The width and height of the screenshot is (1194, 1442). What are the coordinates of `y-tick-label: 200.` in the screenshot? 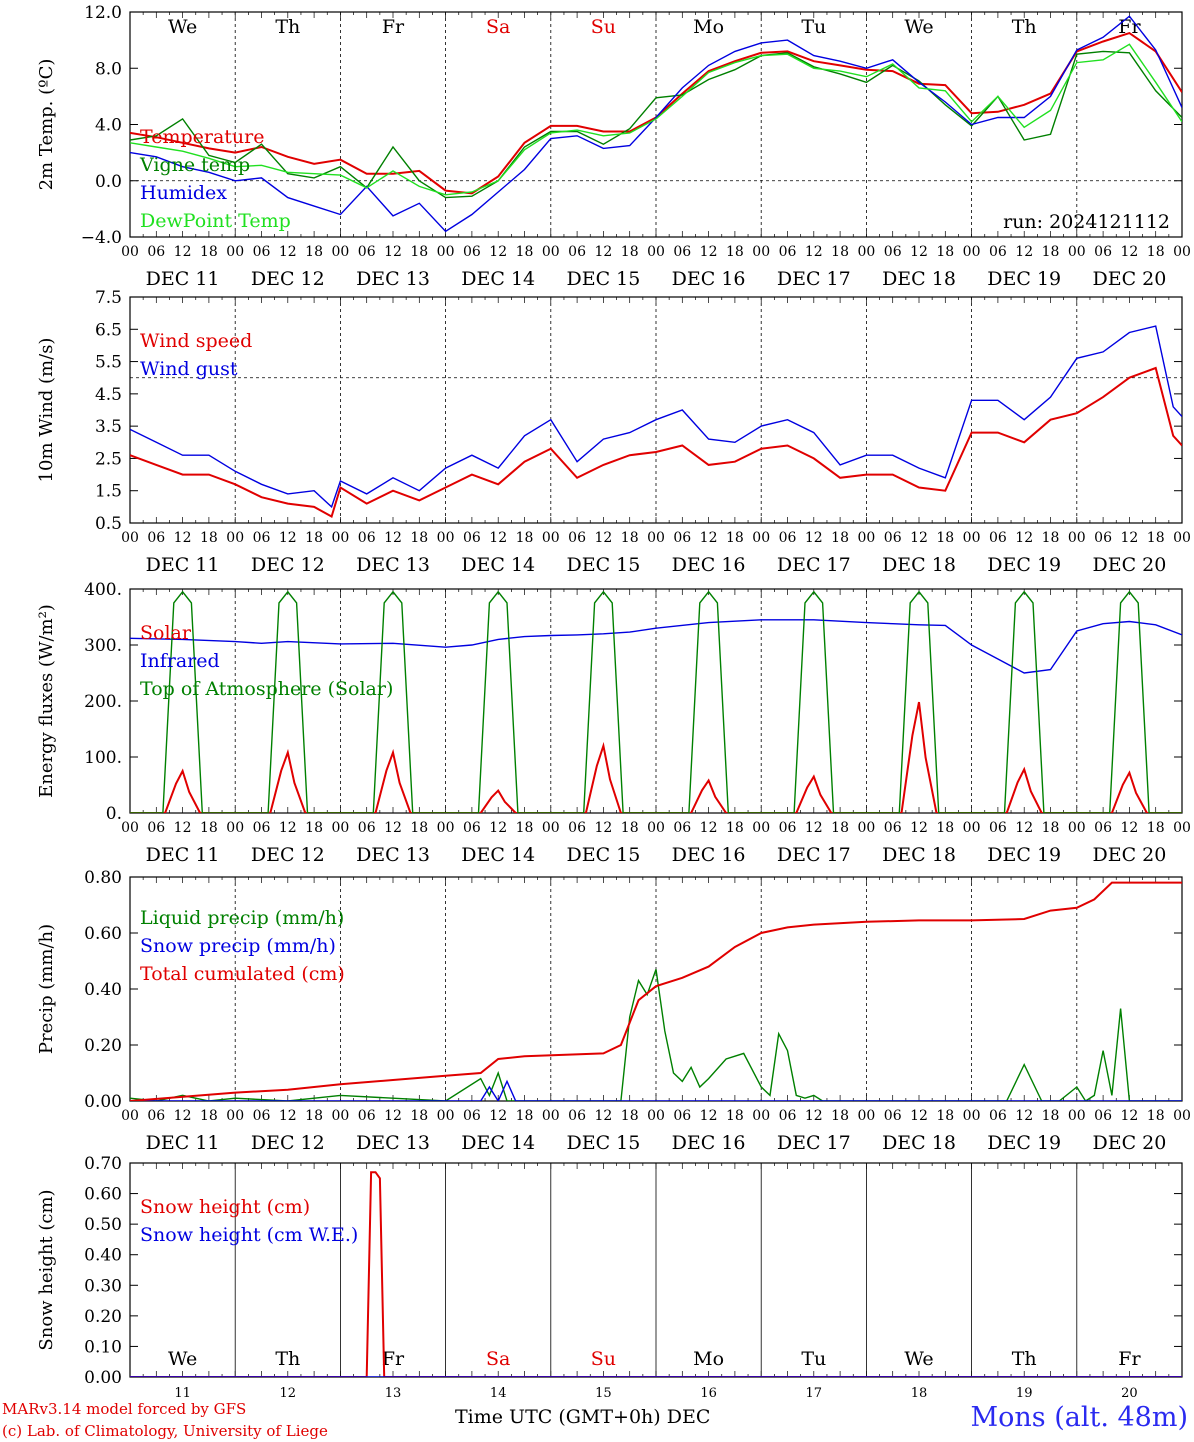 It's located at (103, 702).